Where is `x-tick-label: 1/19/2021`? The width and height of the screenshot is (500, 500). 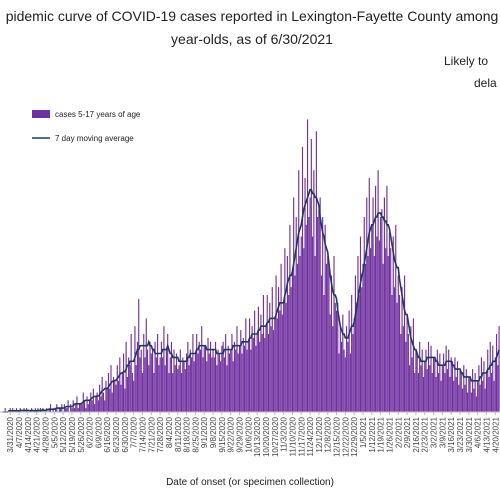
x-tick-label: 1/19/2021 is located at coordinates (381, 434).